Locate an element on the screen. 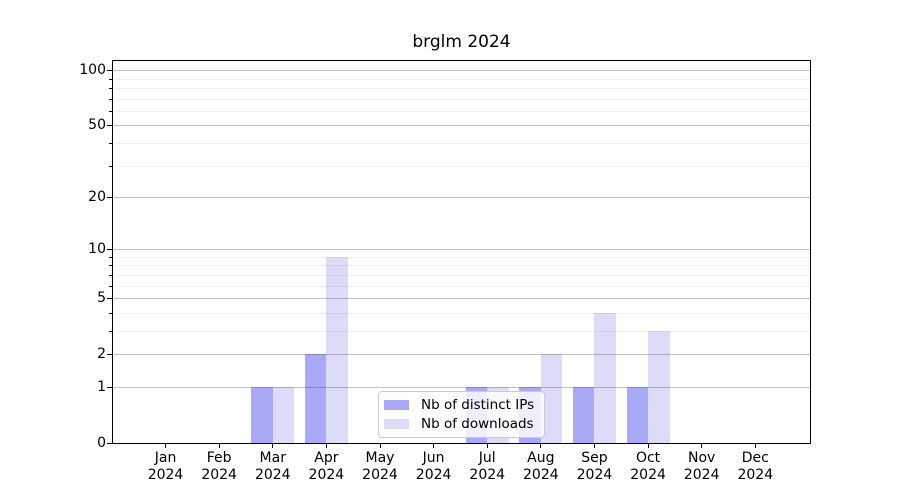 The image size is (900, 500). bar-downloads-sep is located at coordinates (605, 378).